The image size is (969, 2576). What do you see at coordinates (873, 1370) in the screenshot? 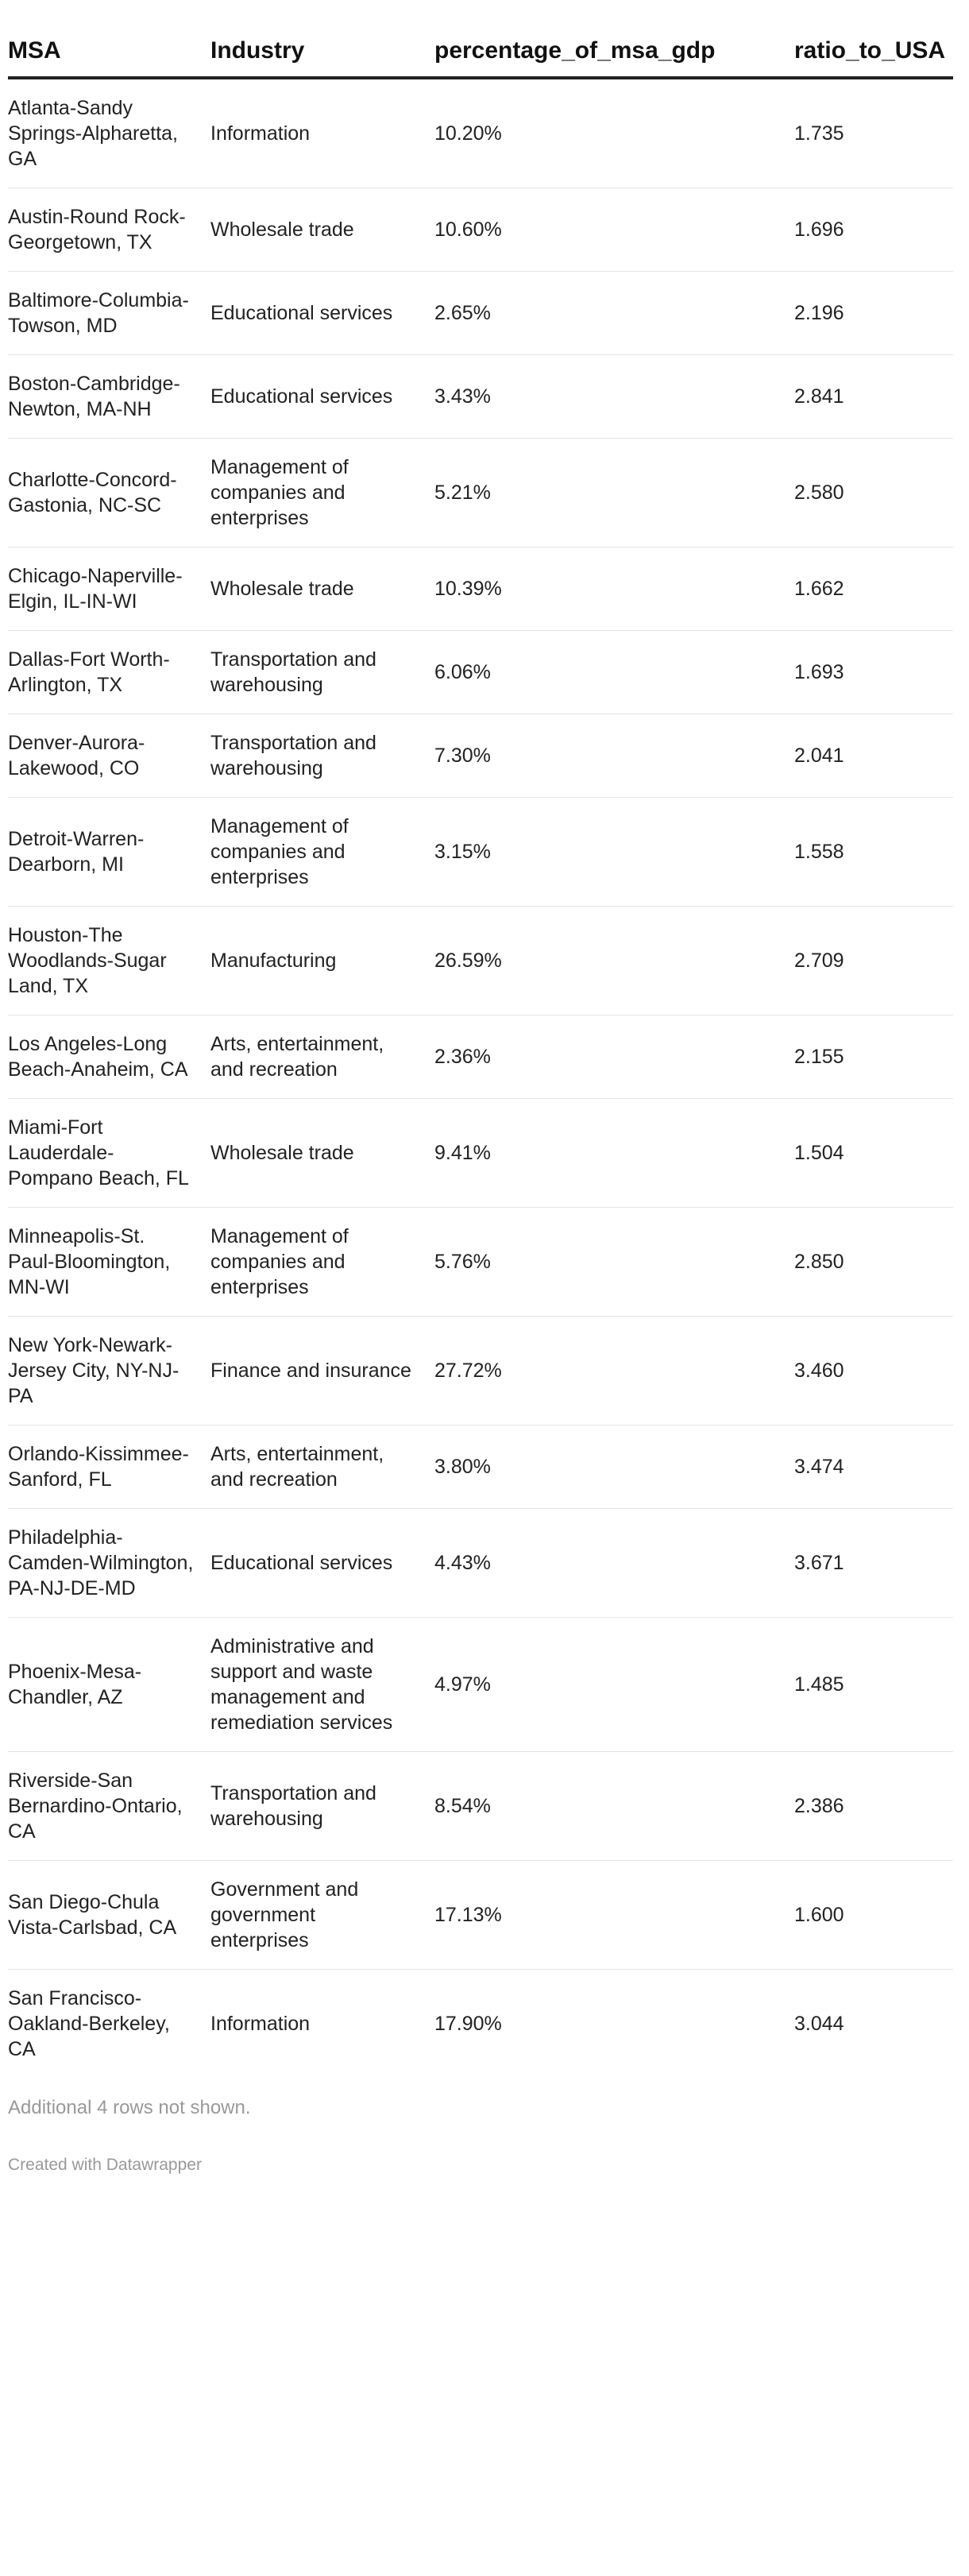
I see `ratio-cell: 3.460` at bounding box center [873, 1370].